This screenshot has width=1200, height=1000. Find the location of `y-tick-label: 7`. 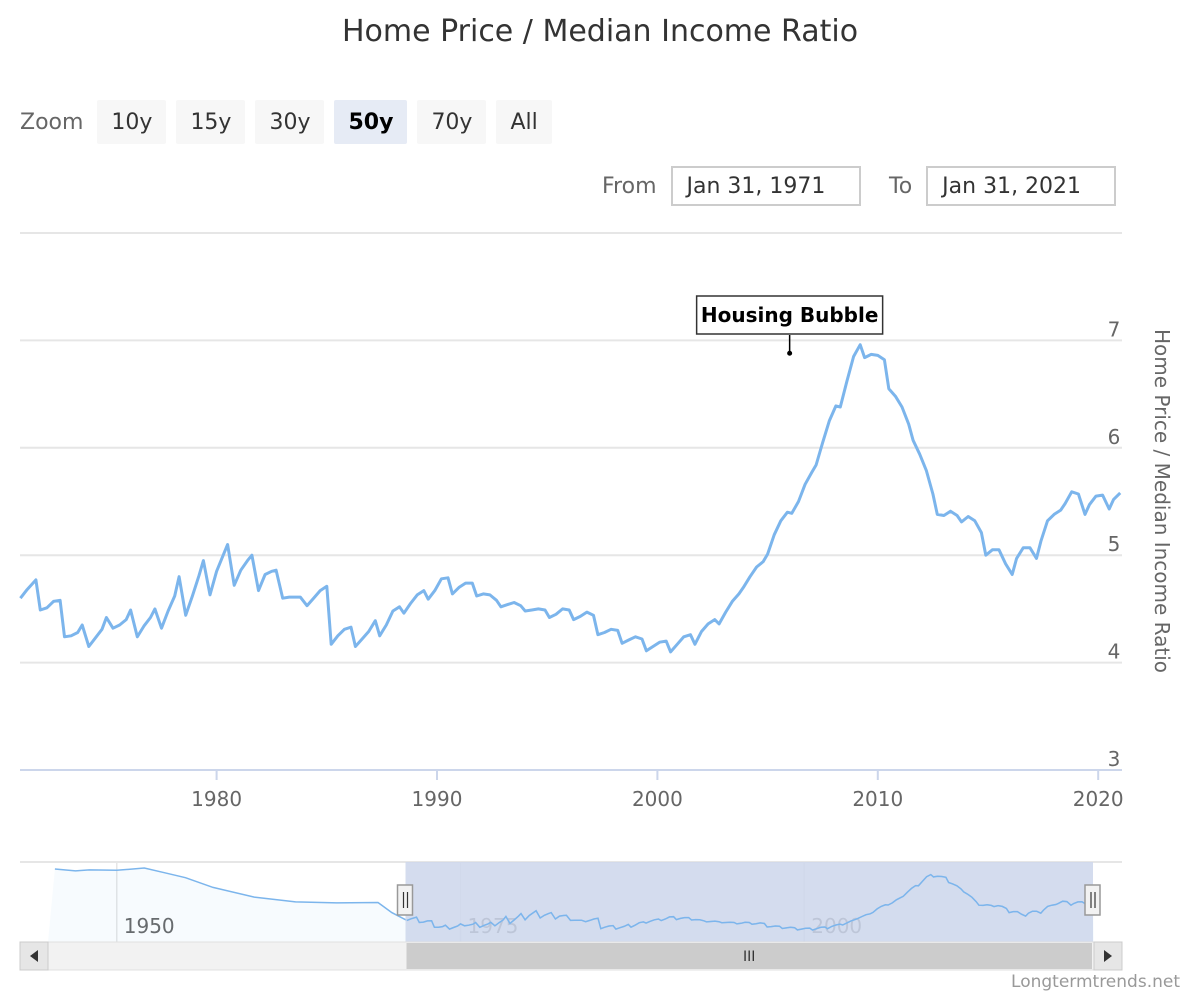

y-tick-label: 7 is located at coordinates (1114, 329).